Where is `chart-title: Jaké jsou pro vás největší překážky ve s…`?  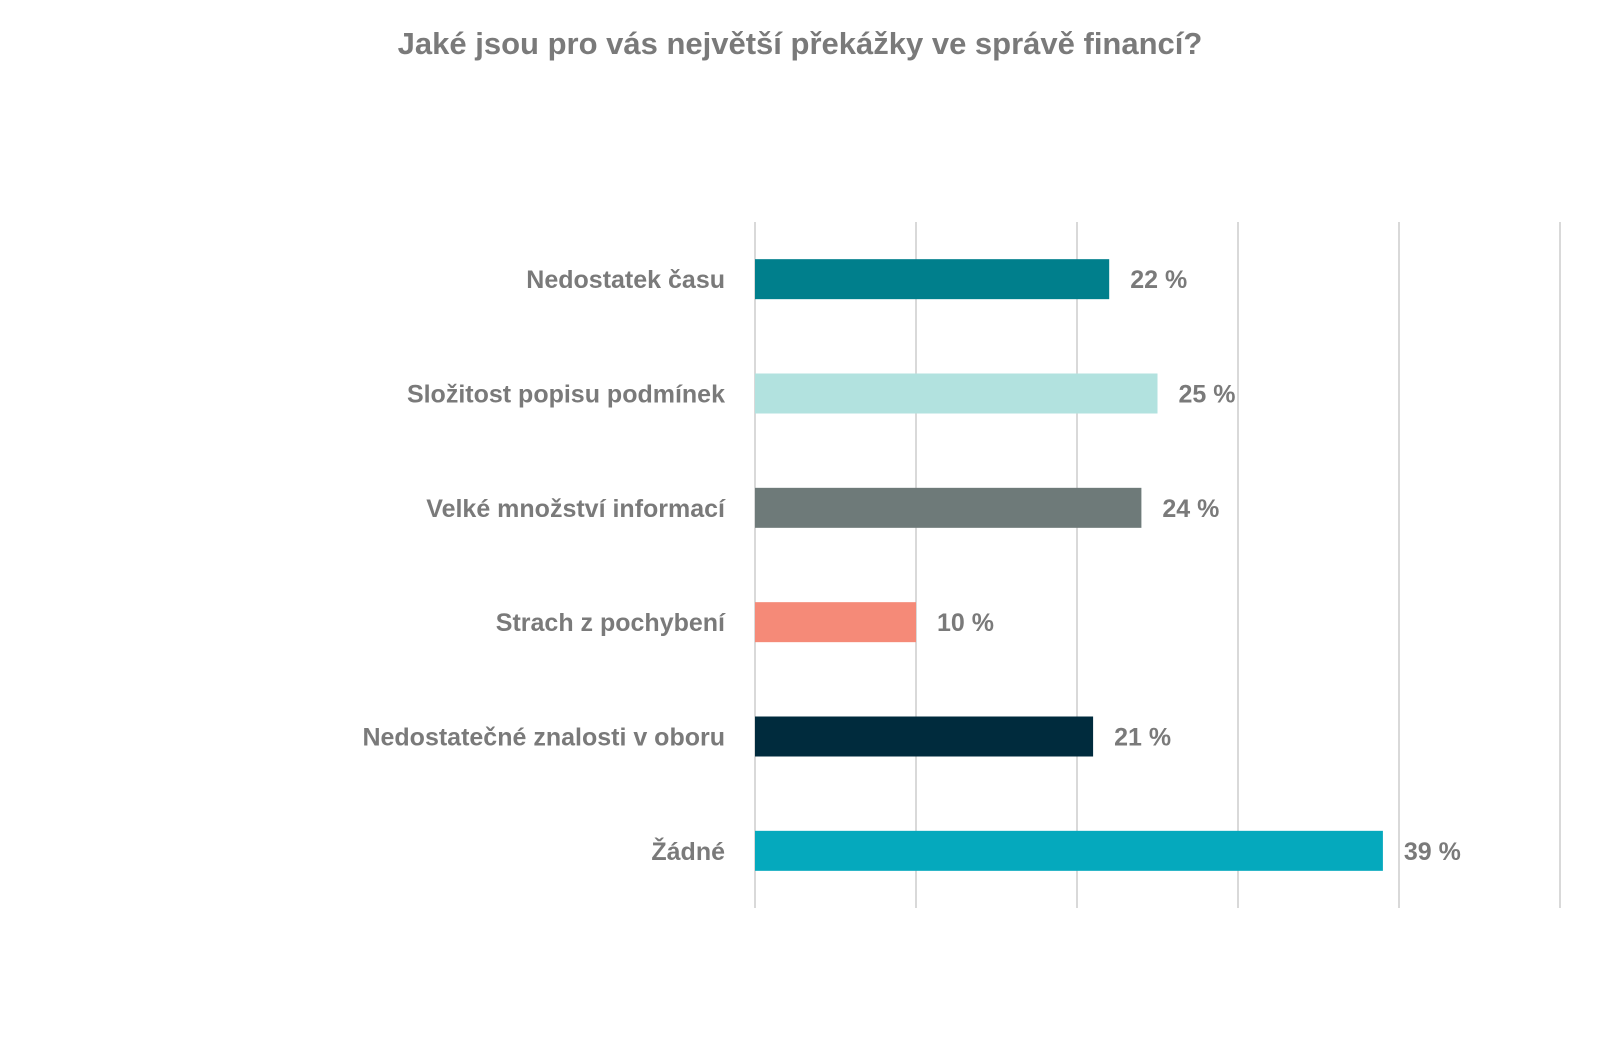
chart-title: Jaké jsou pro vás největší překážky ve s… is located at coordinates (800, 43).